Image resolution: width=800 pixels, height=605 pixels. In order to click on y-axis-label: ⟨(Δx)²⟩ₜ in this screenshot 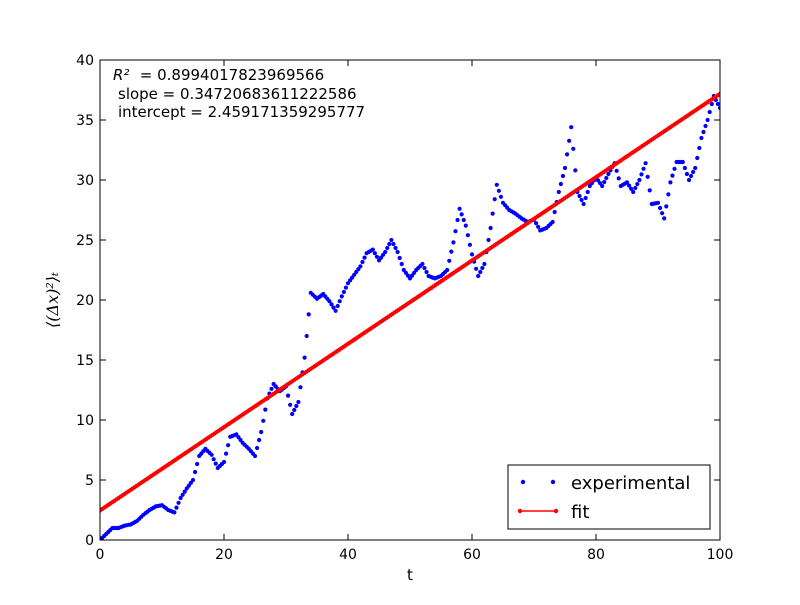, I will do `click(52, 300)`.